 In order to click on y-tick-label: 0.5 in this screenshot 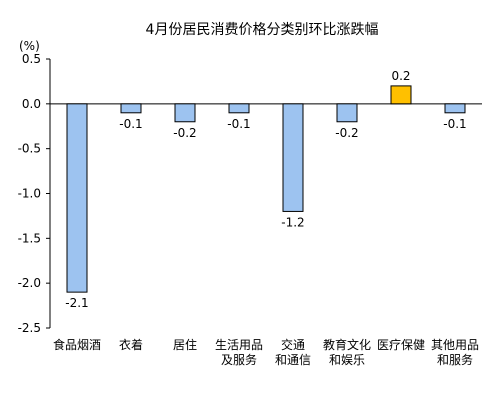, I will do `click(31, 59)`.